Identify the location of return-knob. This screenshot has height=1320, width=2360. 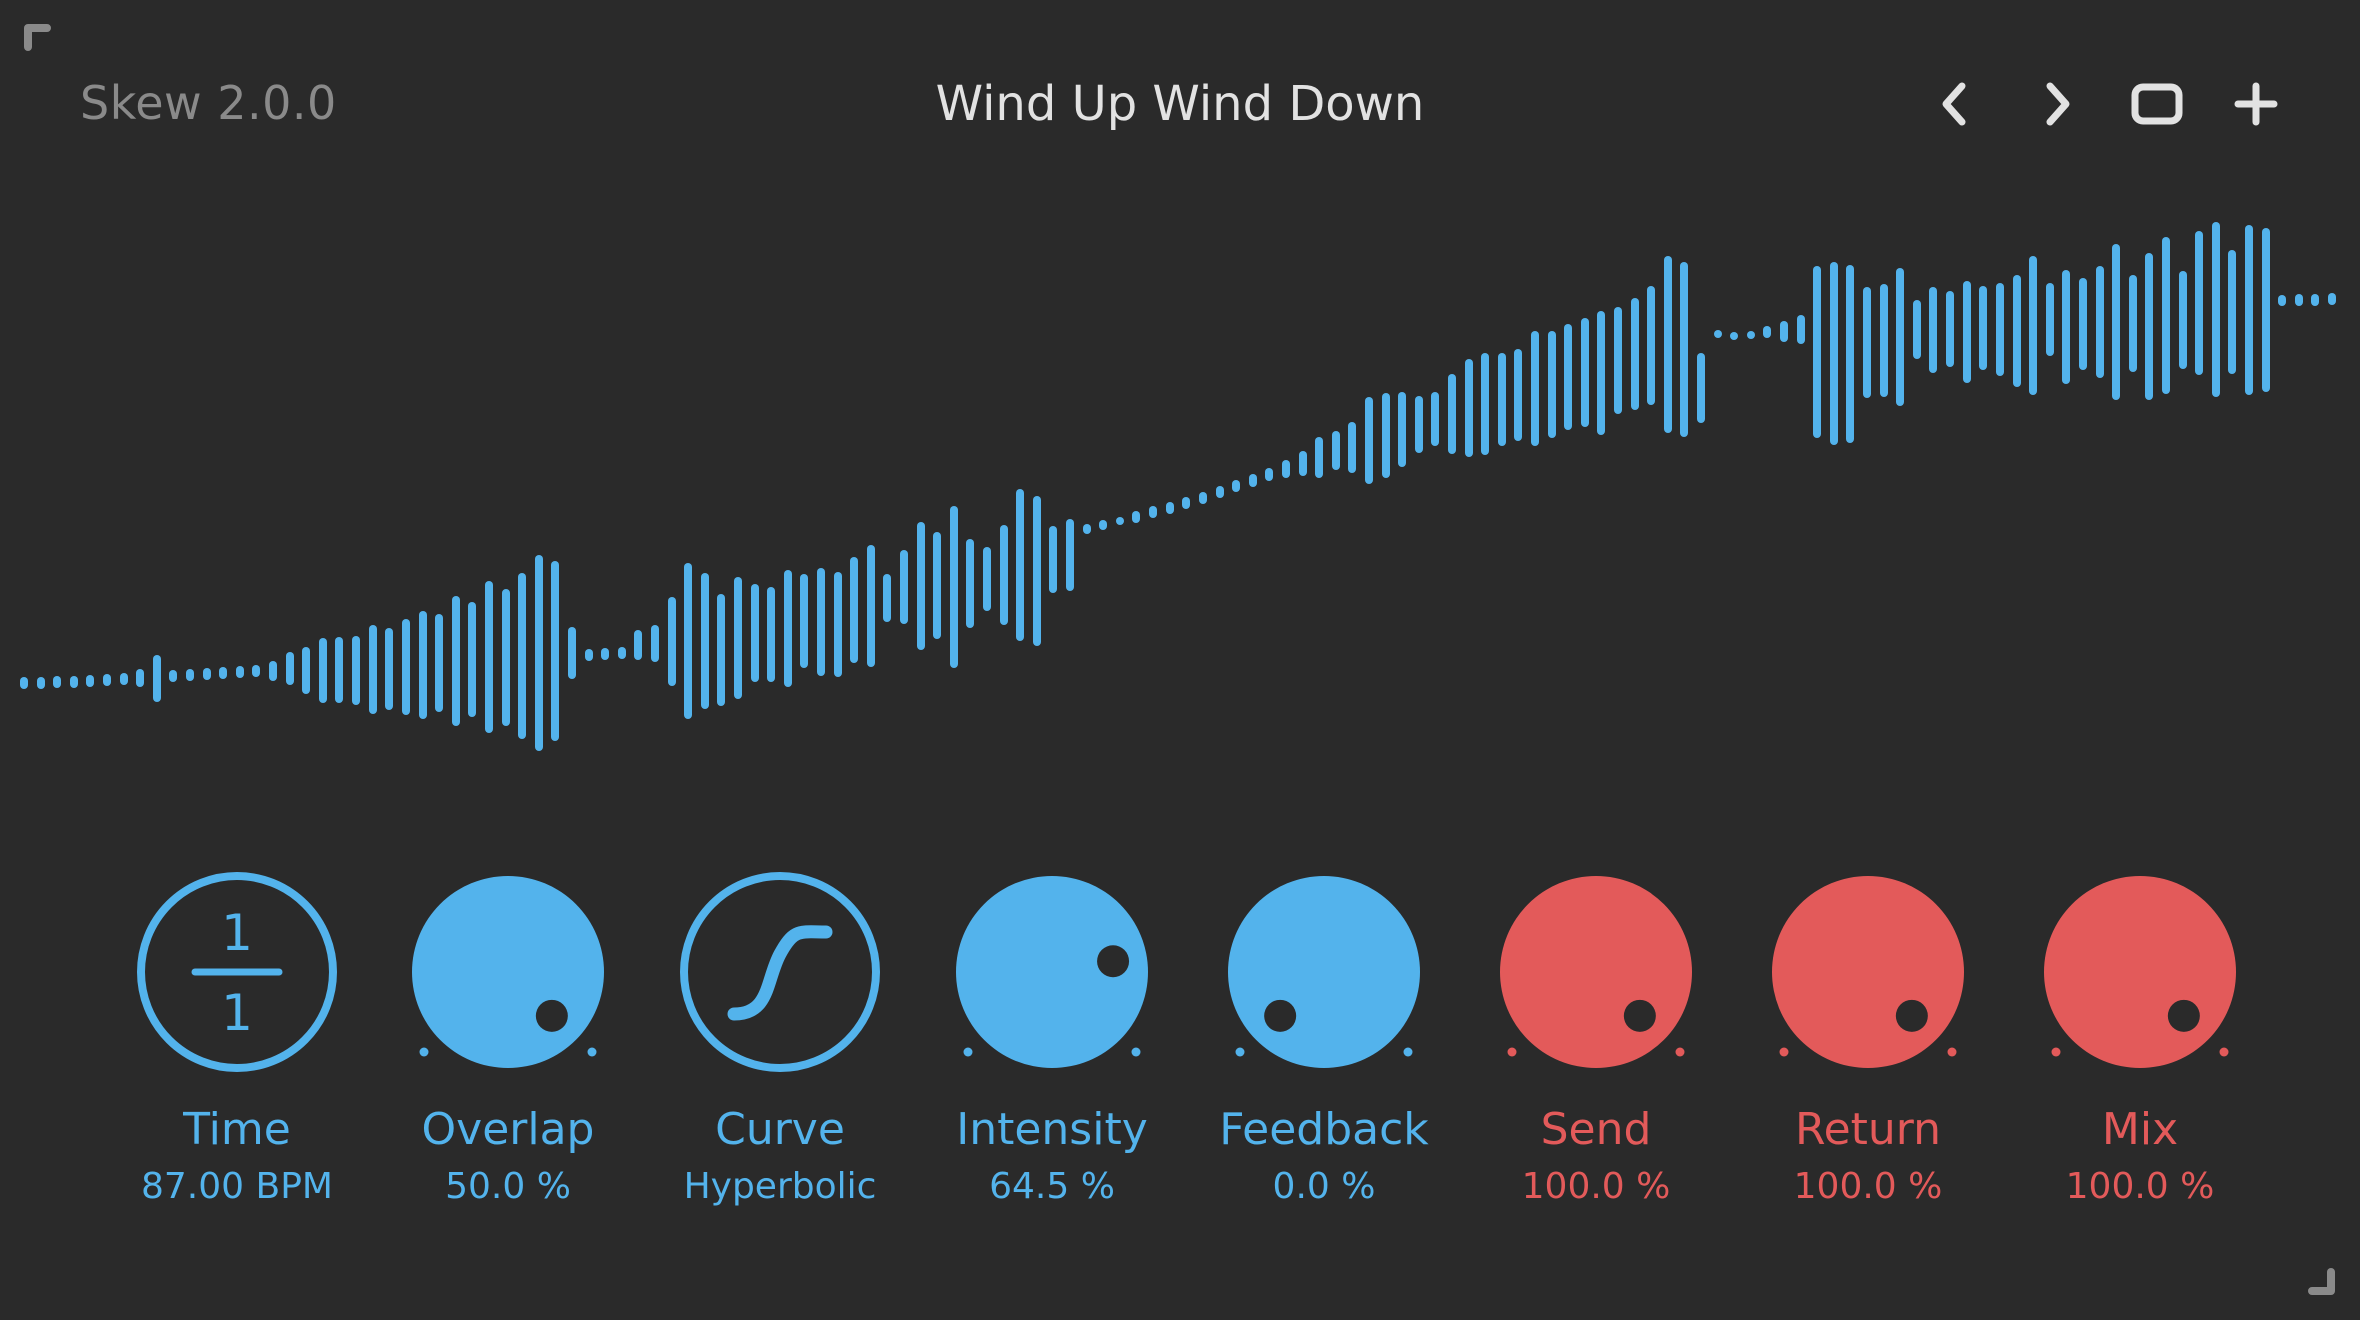
(1868, 978).